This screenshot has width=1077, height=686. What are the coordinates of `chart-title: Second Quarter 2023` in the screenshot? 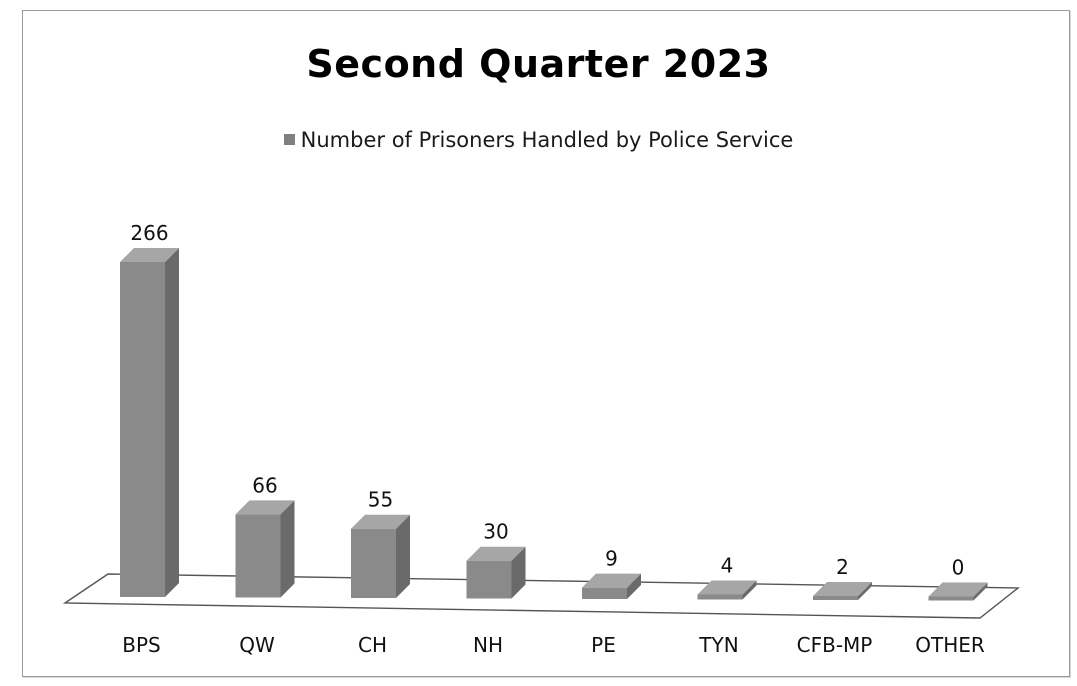 It's located at (538, 64).